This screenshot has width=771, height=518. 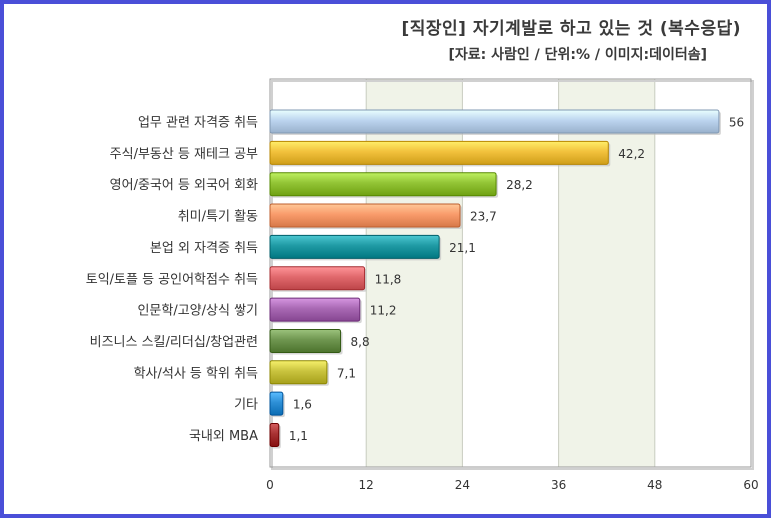 I want to click on category-label: 본업 외 자격증 취득, so click(x=204, y=248).